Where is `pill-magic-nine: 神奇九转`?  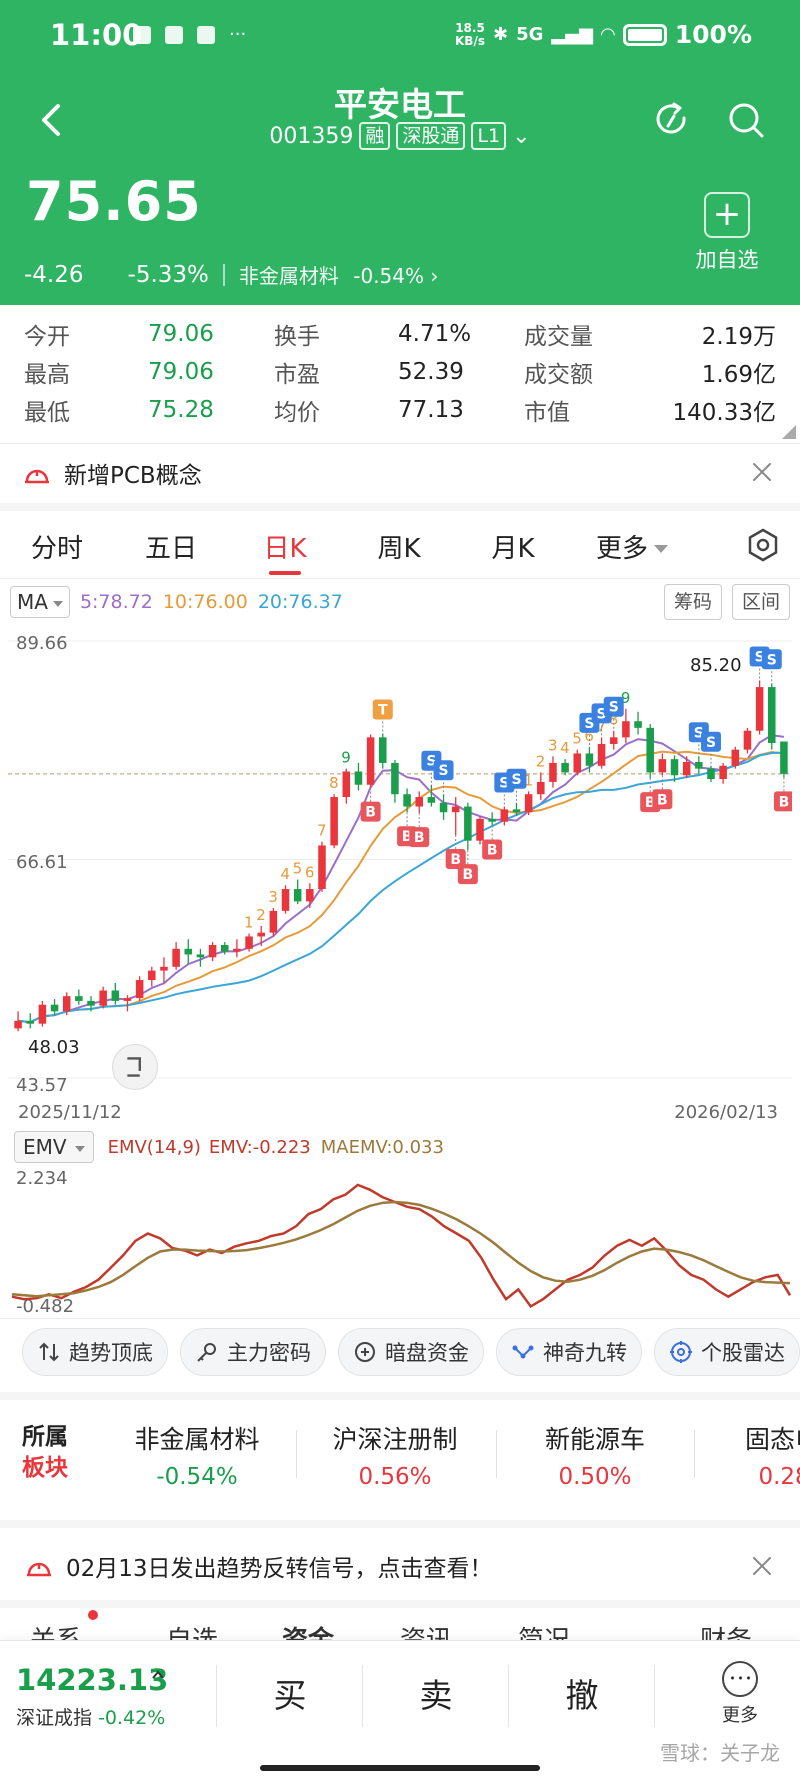 pill-magic-nine: 神奇九转 is located at coordinates (569, 1352).